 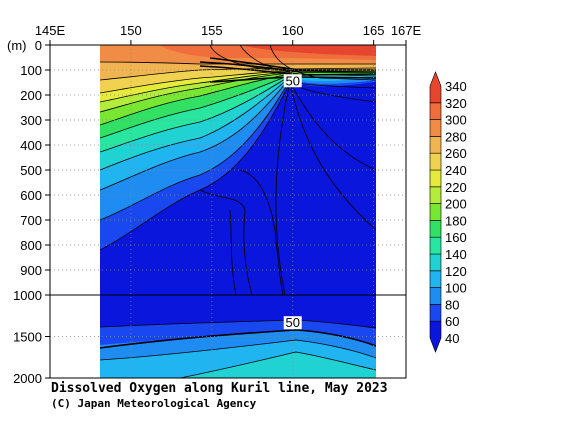 What do you see at coordinates (31, 95) in the screenshot?
I see `y-tick-label: 200` at bounding box center [31, 95].